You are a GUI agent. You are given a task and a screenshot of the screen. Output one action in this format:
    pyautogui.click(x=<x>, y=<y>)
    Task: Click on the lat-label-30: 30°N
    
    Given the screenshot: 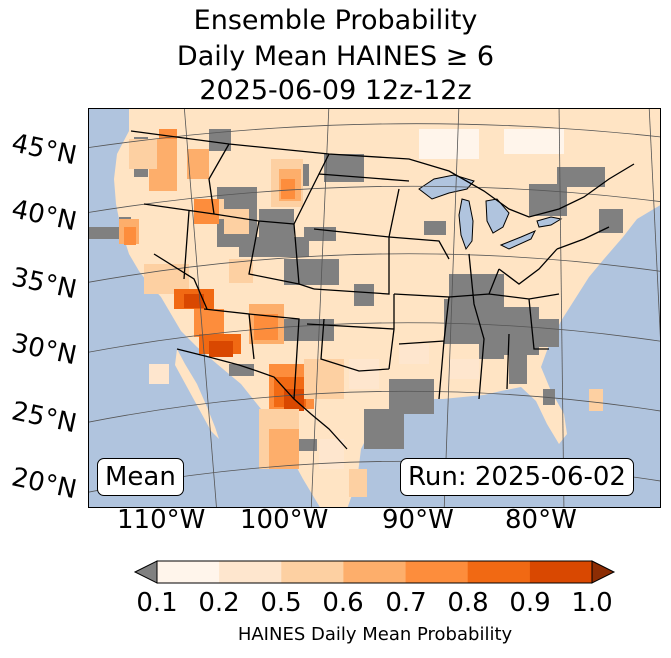 What is the action you would take?
    pyautogui.click(x=44, y=350)
    